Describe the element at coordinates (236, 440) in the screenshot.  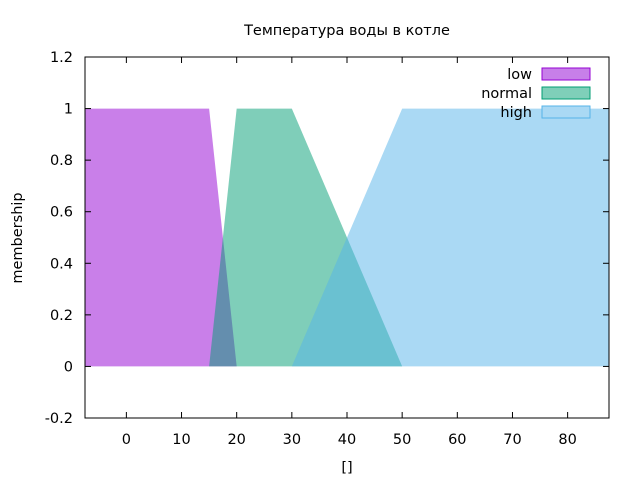
I see `x-tick-label: 20` at that location.